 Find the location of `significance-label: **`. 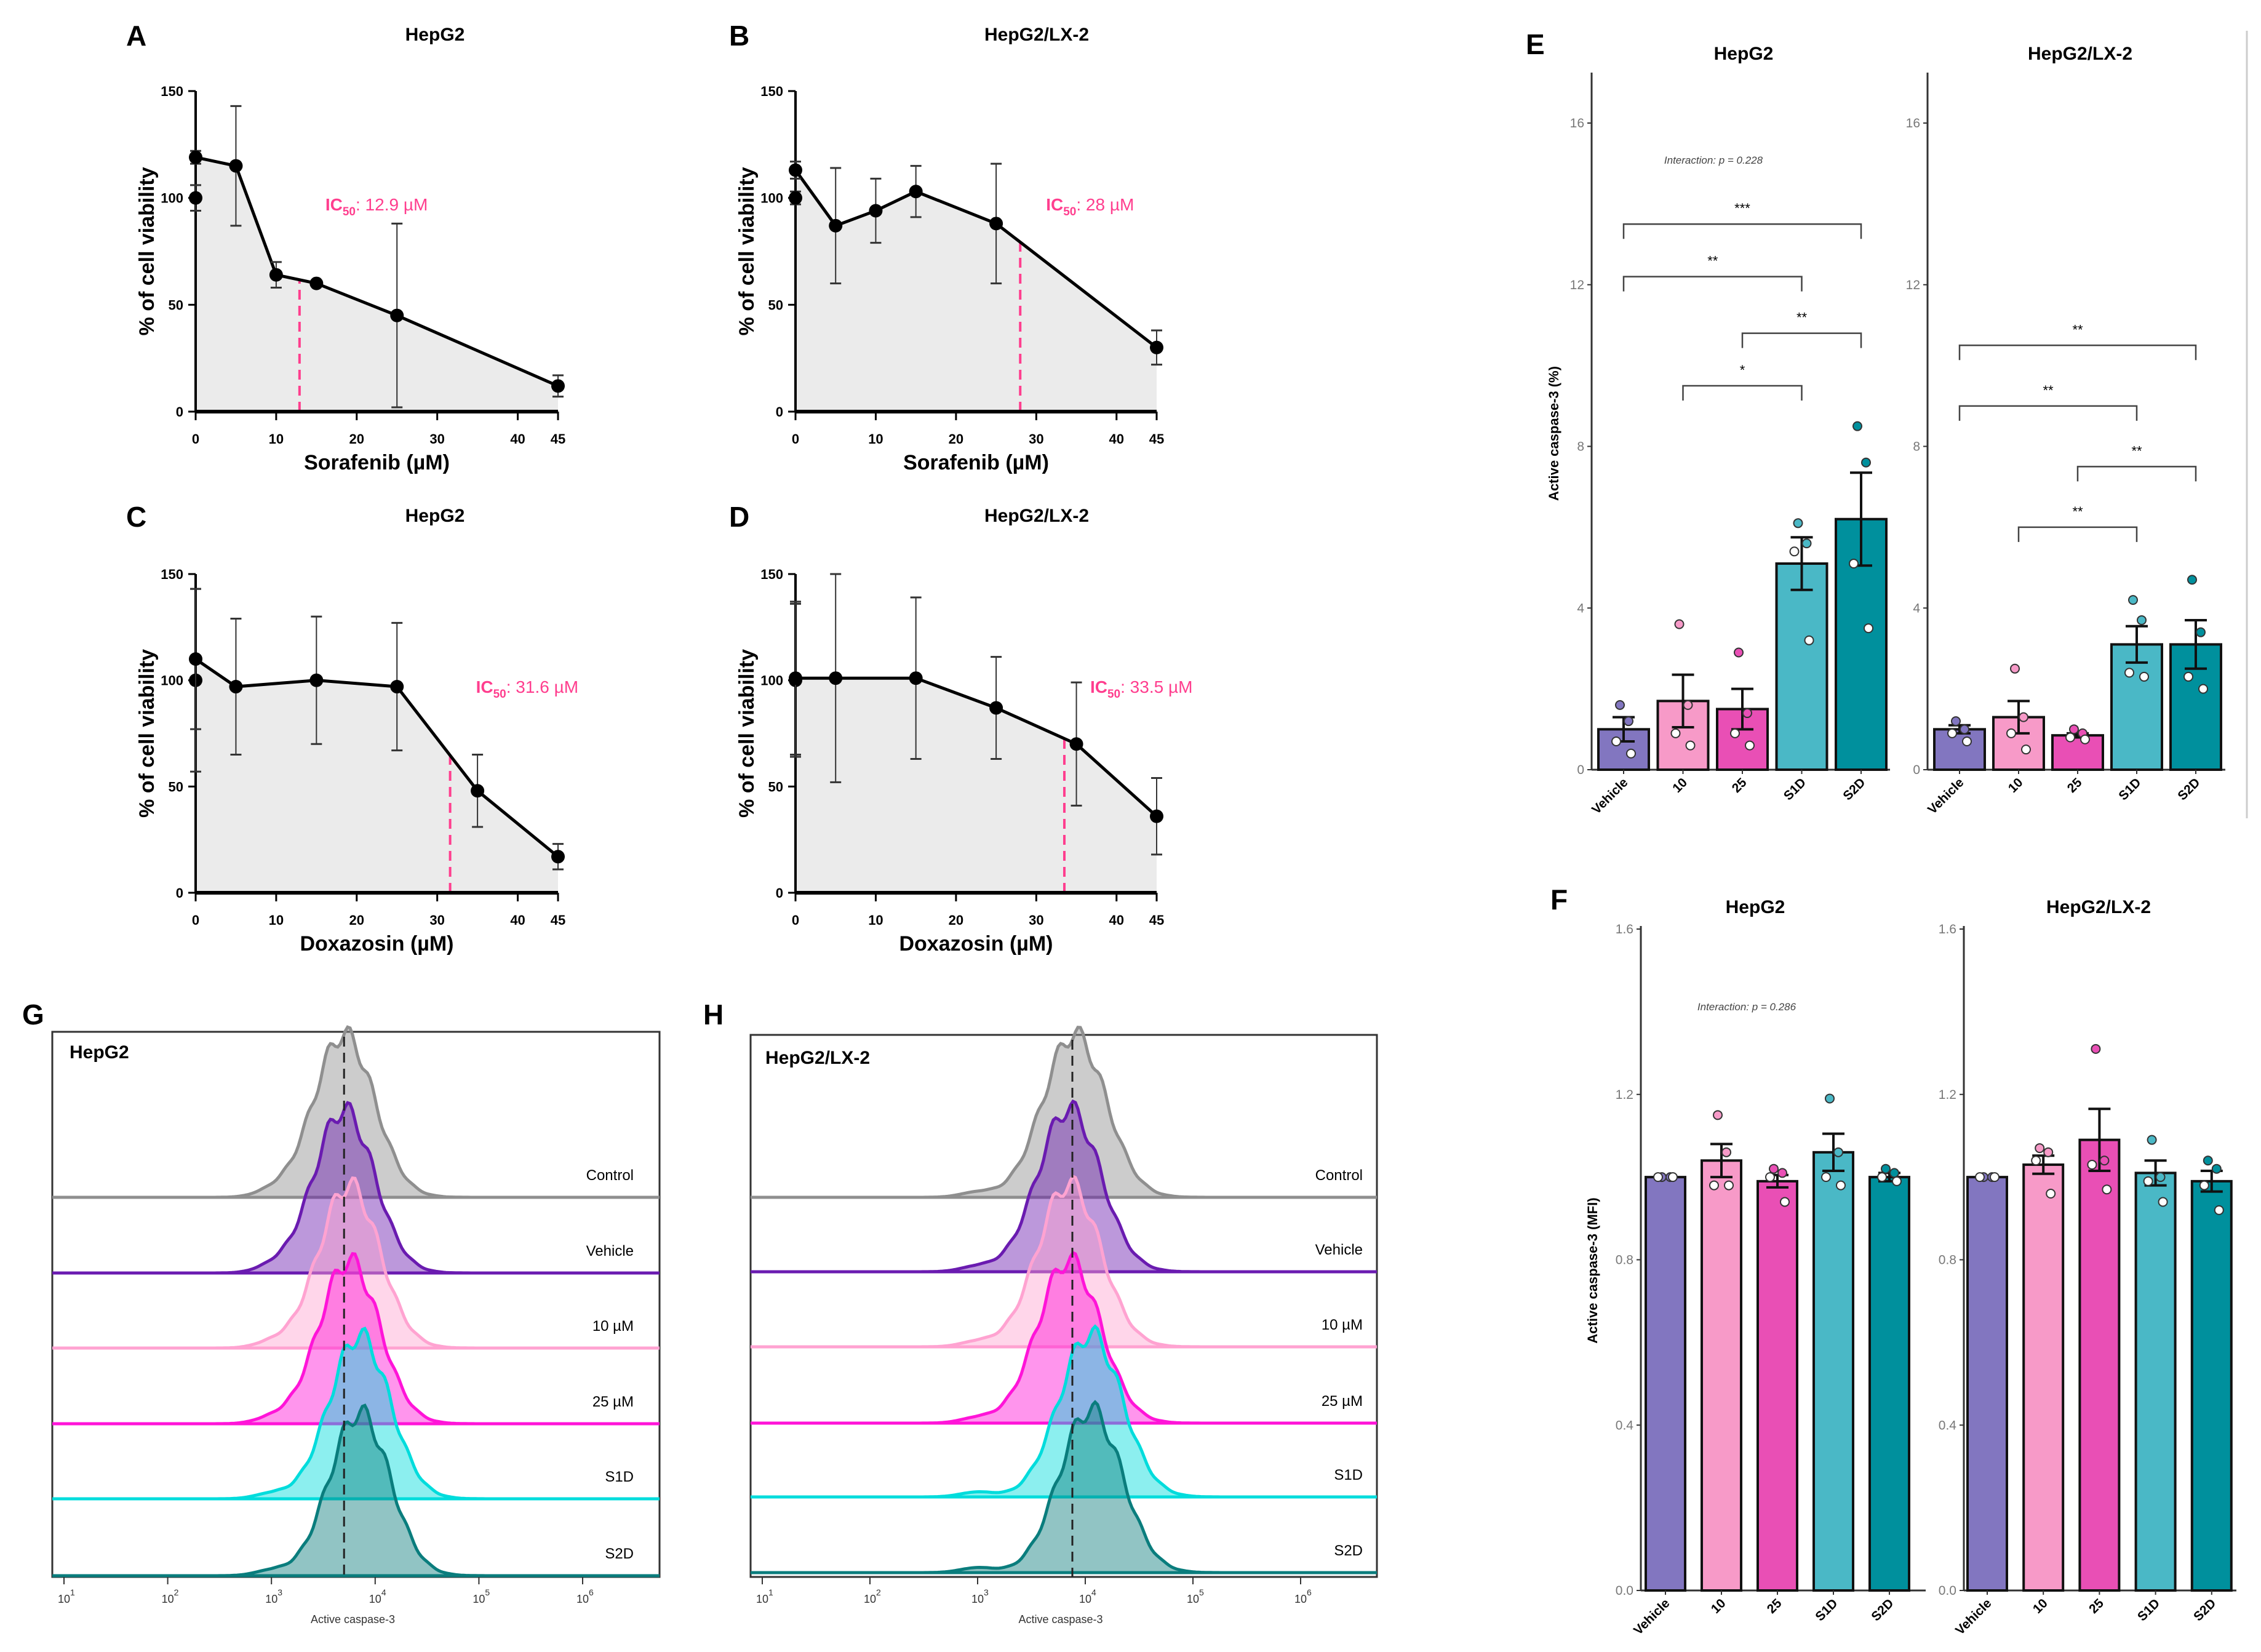

significance-label: ** is located at coordinates (2077, 329).